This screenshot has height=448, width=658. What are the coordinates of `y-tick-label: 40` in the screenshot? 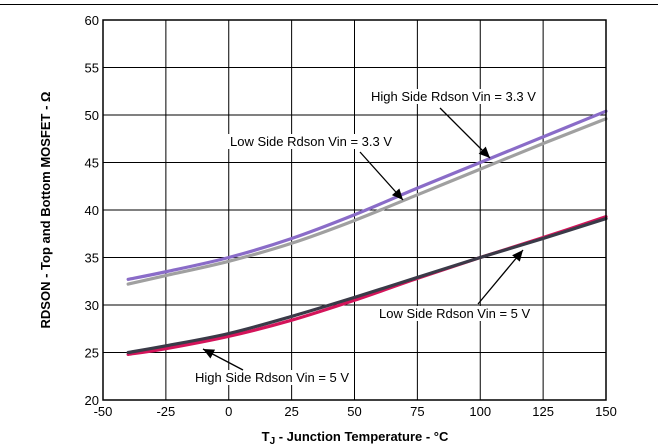 It's located at (92, 210).